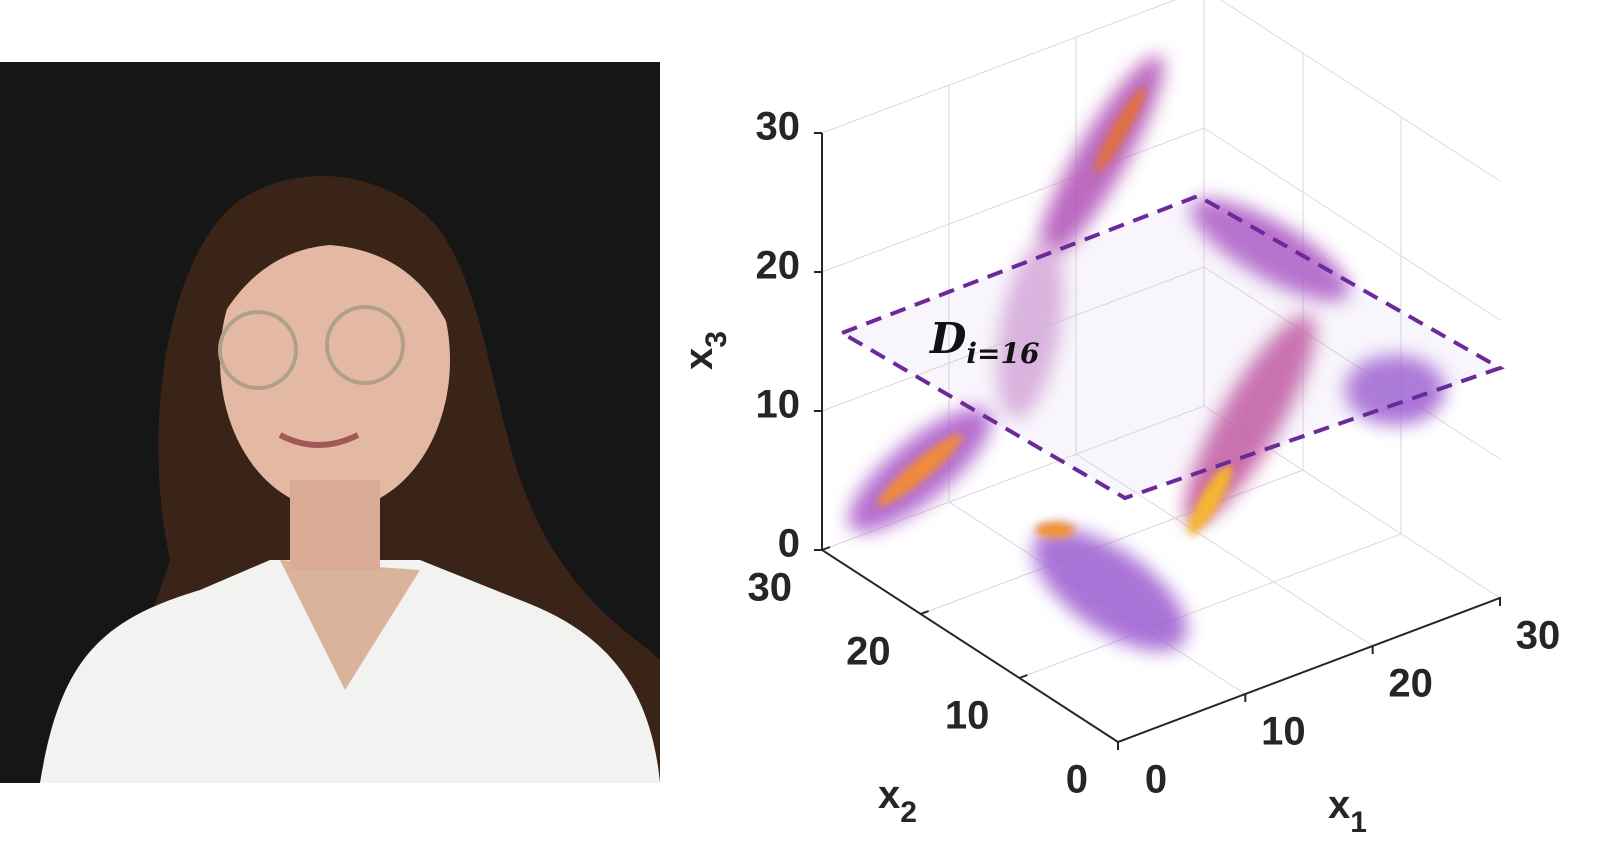 Image resolution: width=1600 pixels, height=862 pixels. Describe the element at coordinates (778, 127) in the screenshot. I see `x3-tick-label: 30` at that location.